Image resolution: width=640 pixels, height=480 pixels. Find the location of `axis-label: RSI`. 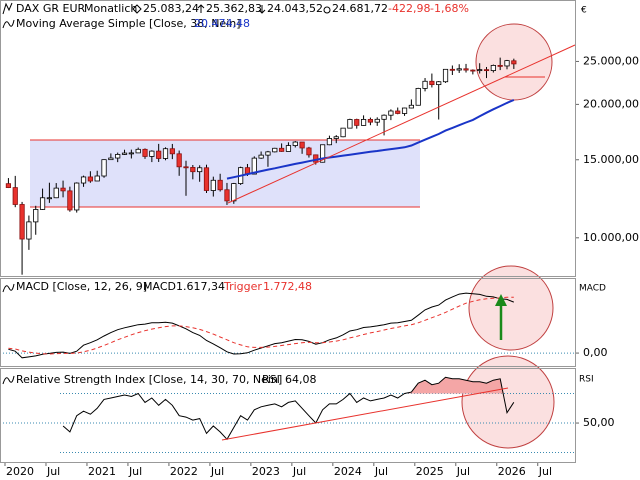

axis-label: RSI is located at coordinates (586, 380).